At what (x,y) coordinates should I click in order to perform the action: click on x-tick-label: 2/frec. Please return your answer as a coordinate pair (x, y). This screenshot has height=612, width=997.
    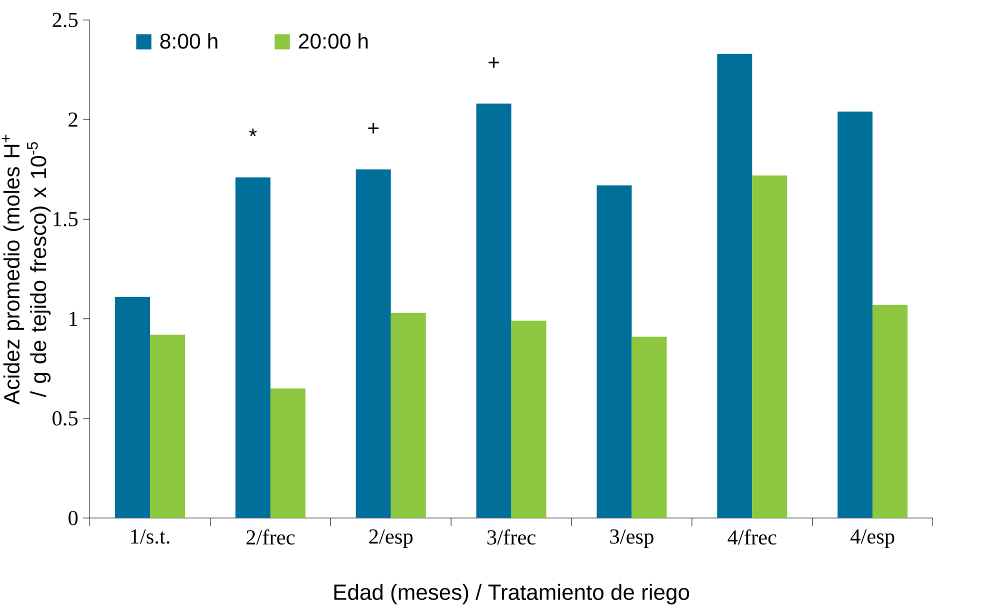
    Looking at the image, I should click on (270, 537).